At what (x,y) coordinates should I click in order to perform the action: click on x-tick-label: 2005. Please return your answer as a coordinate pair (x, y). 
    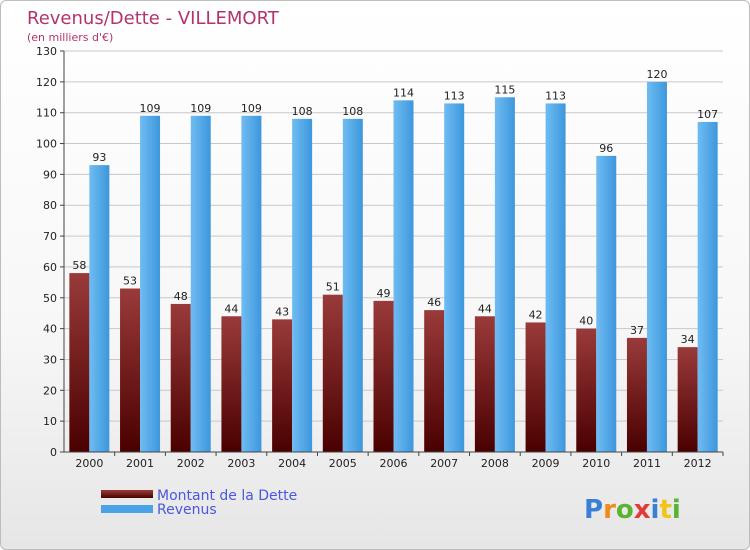
    Looking at the image, I should click on (343, 463).